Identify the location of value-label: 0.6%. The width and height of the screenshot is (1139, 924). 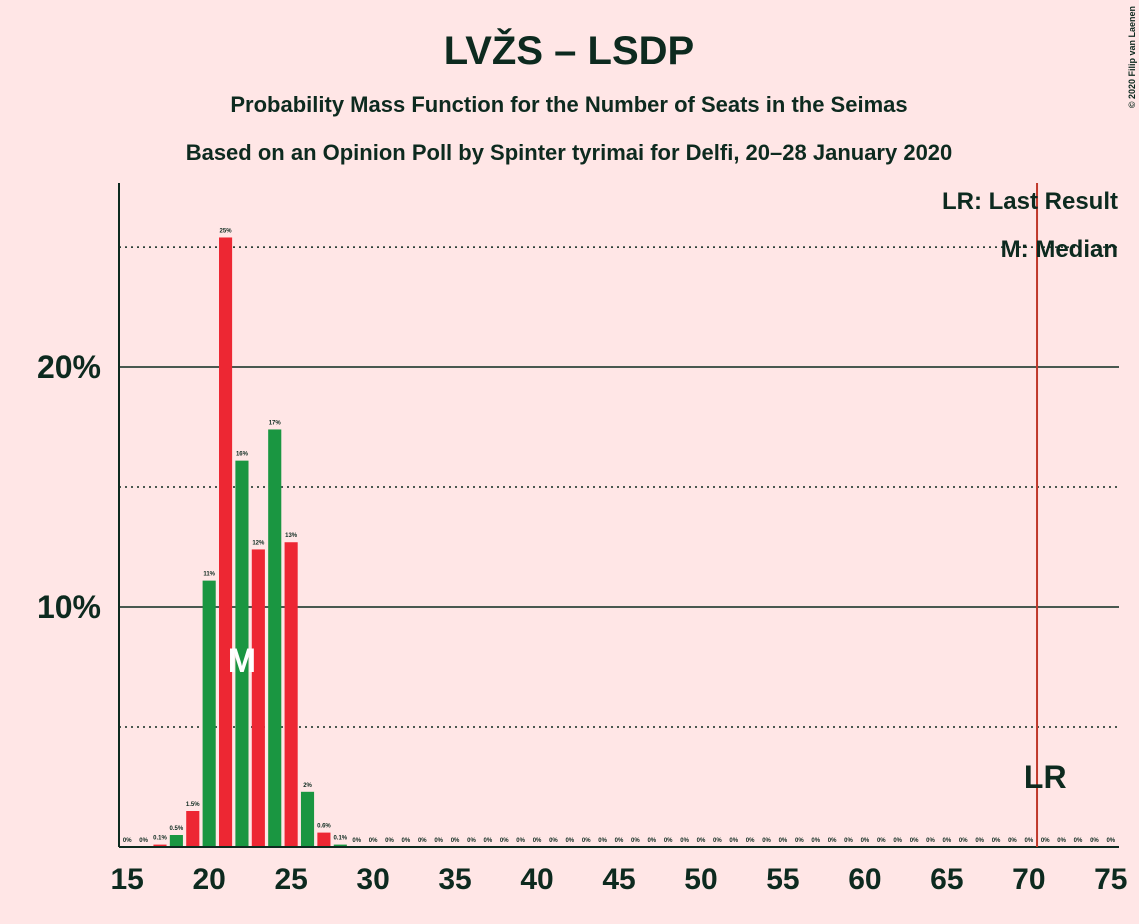
(324, 827).